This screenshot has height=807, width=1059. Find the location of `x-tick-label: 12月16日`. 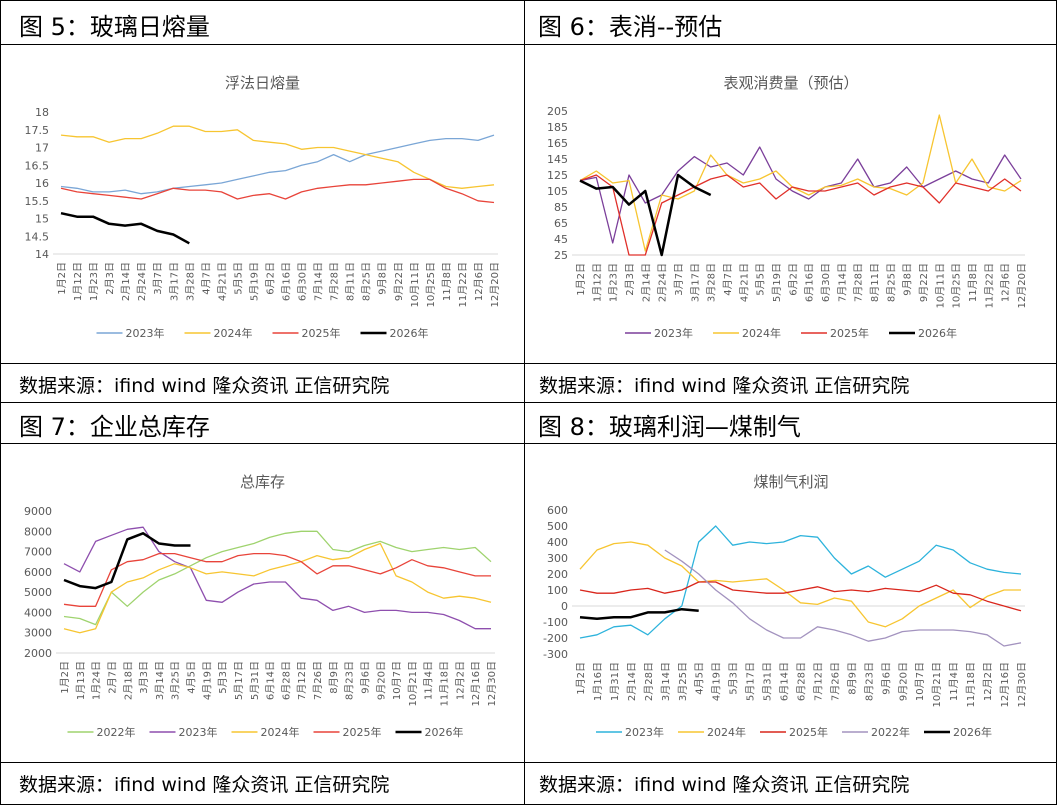

x-tick-label: 12月16日 is located at coordinates (476, 683).